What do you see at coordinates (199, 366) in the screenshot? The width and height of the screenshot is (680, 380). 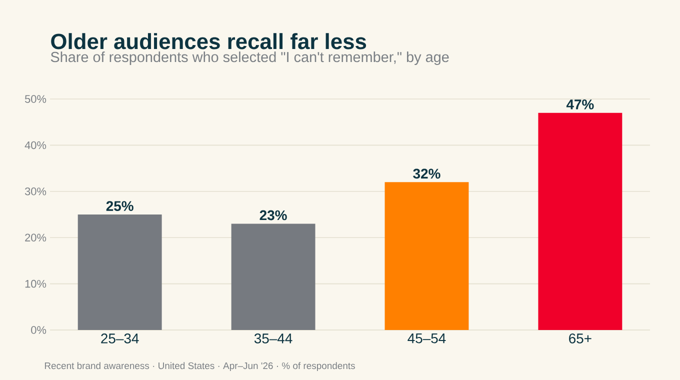 I see `text: Recent brand awareness · United States · Apr–Jun '26 · % of respondents` at bounding box center [199, 366].